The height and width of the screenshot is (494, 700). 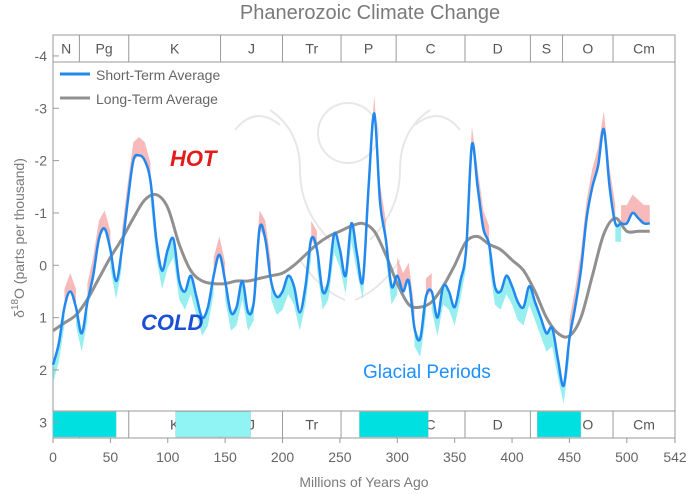 I want to click on period-label-bottom: Tr, so click(x=311, y=425).